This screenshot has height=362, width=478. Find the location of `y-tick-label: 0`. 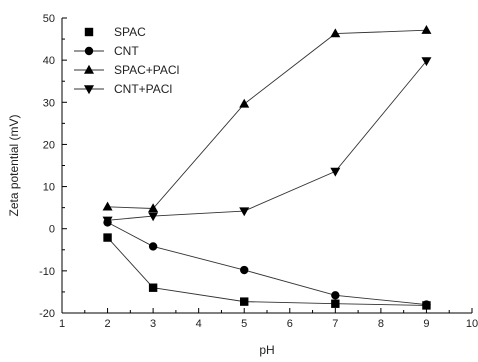

y-tick-label: 0 is located at coordinates (52, 230).